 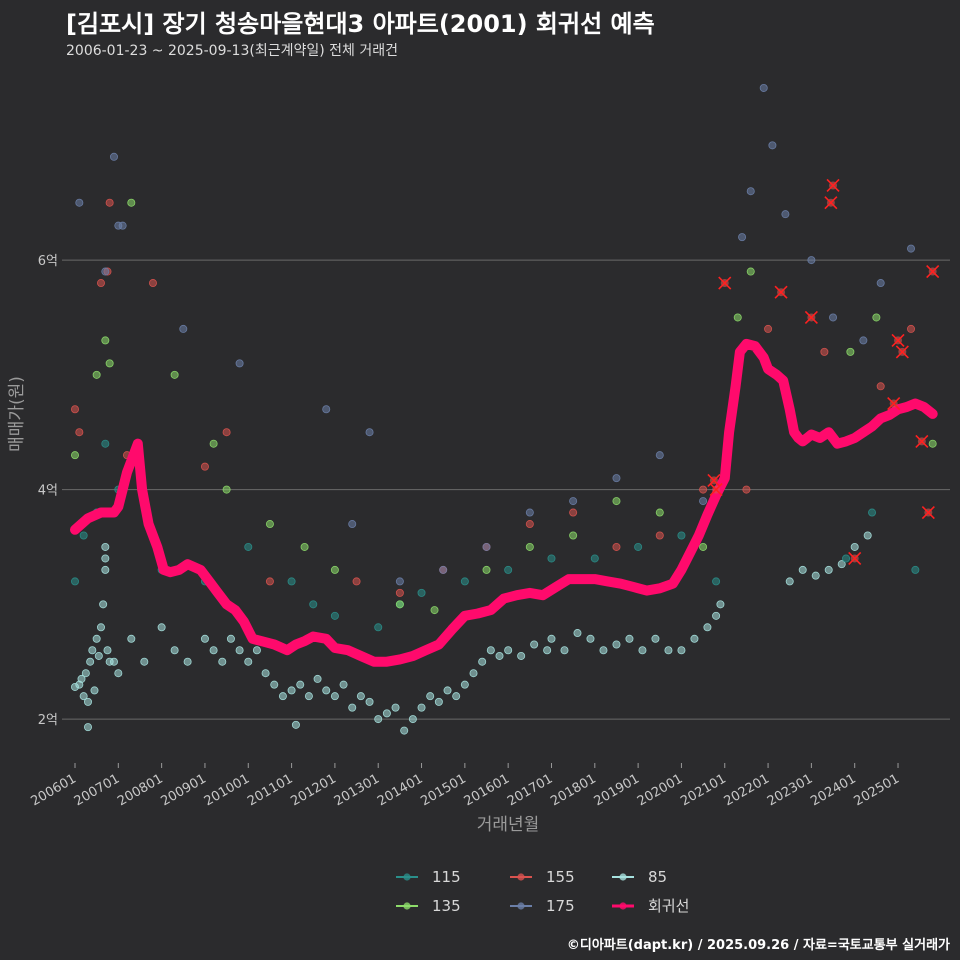 What do you see at coordinates (54, 790) in the screenshot?
I see `x-tick-label: 200601` at bounding box center [54, 790].